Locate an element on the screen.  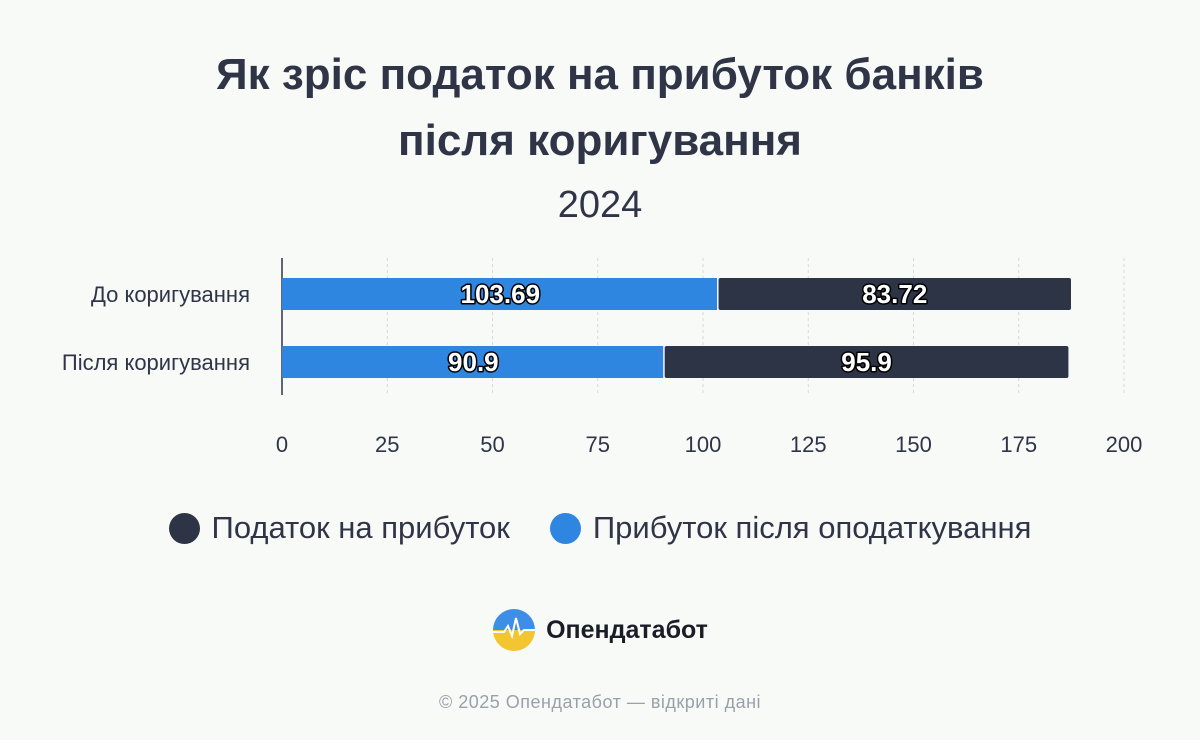
x-tick-label: 75 is located at coordinates (598, 444).